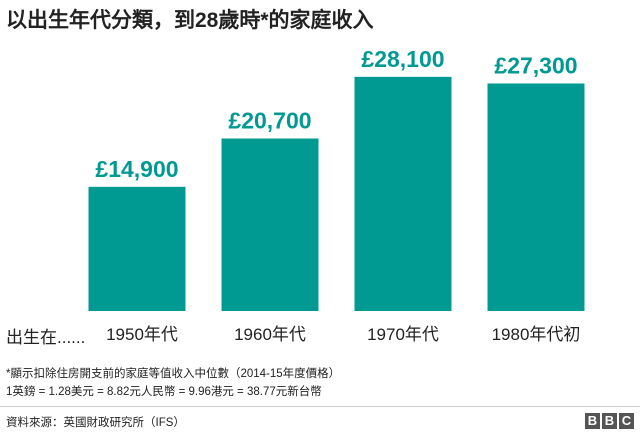 Image resolution: width=640 pixels, height=435 pixels. Describe the element at coordinates (320, 406) in the screenshot. I see `footer-divider` at that location.